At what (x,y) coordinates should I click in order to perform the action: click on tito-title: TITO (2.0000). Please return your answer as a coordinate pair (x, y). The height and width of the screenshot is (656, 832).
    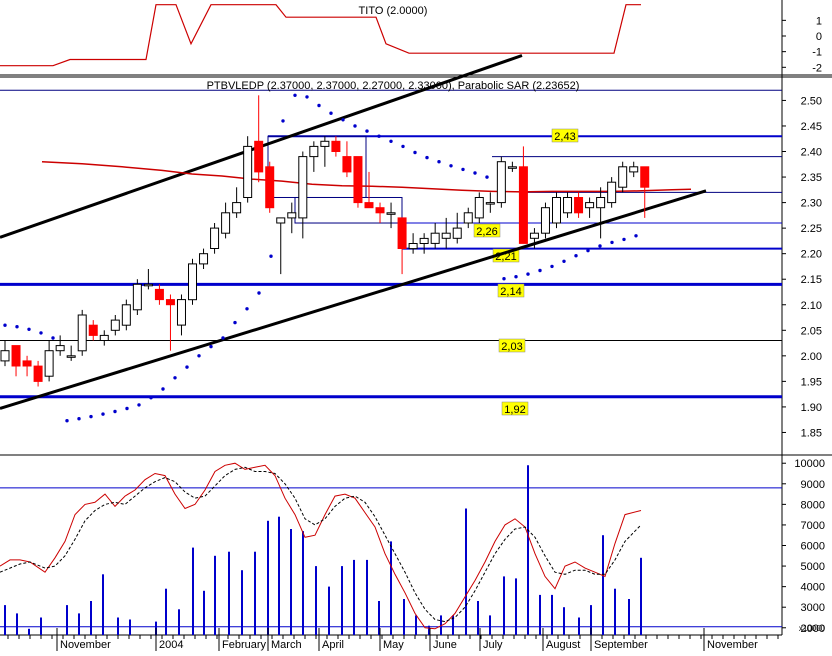
    Looking at the image, I should click on (393, 11).